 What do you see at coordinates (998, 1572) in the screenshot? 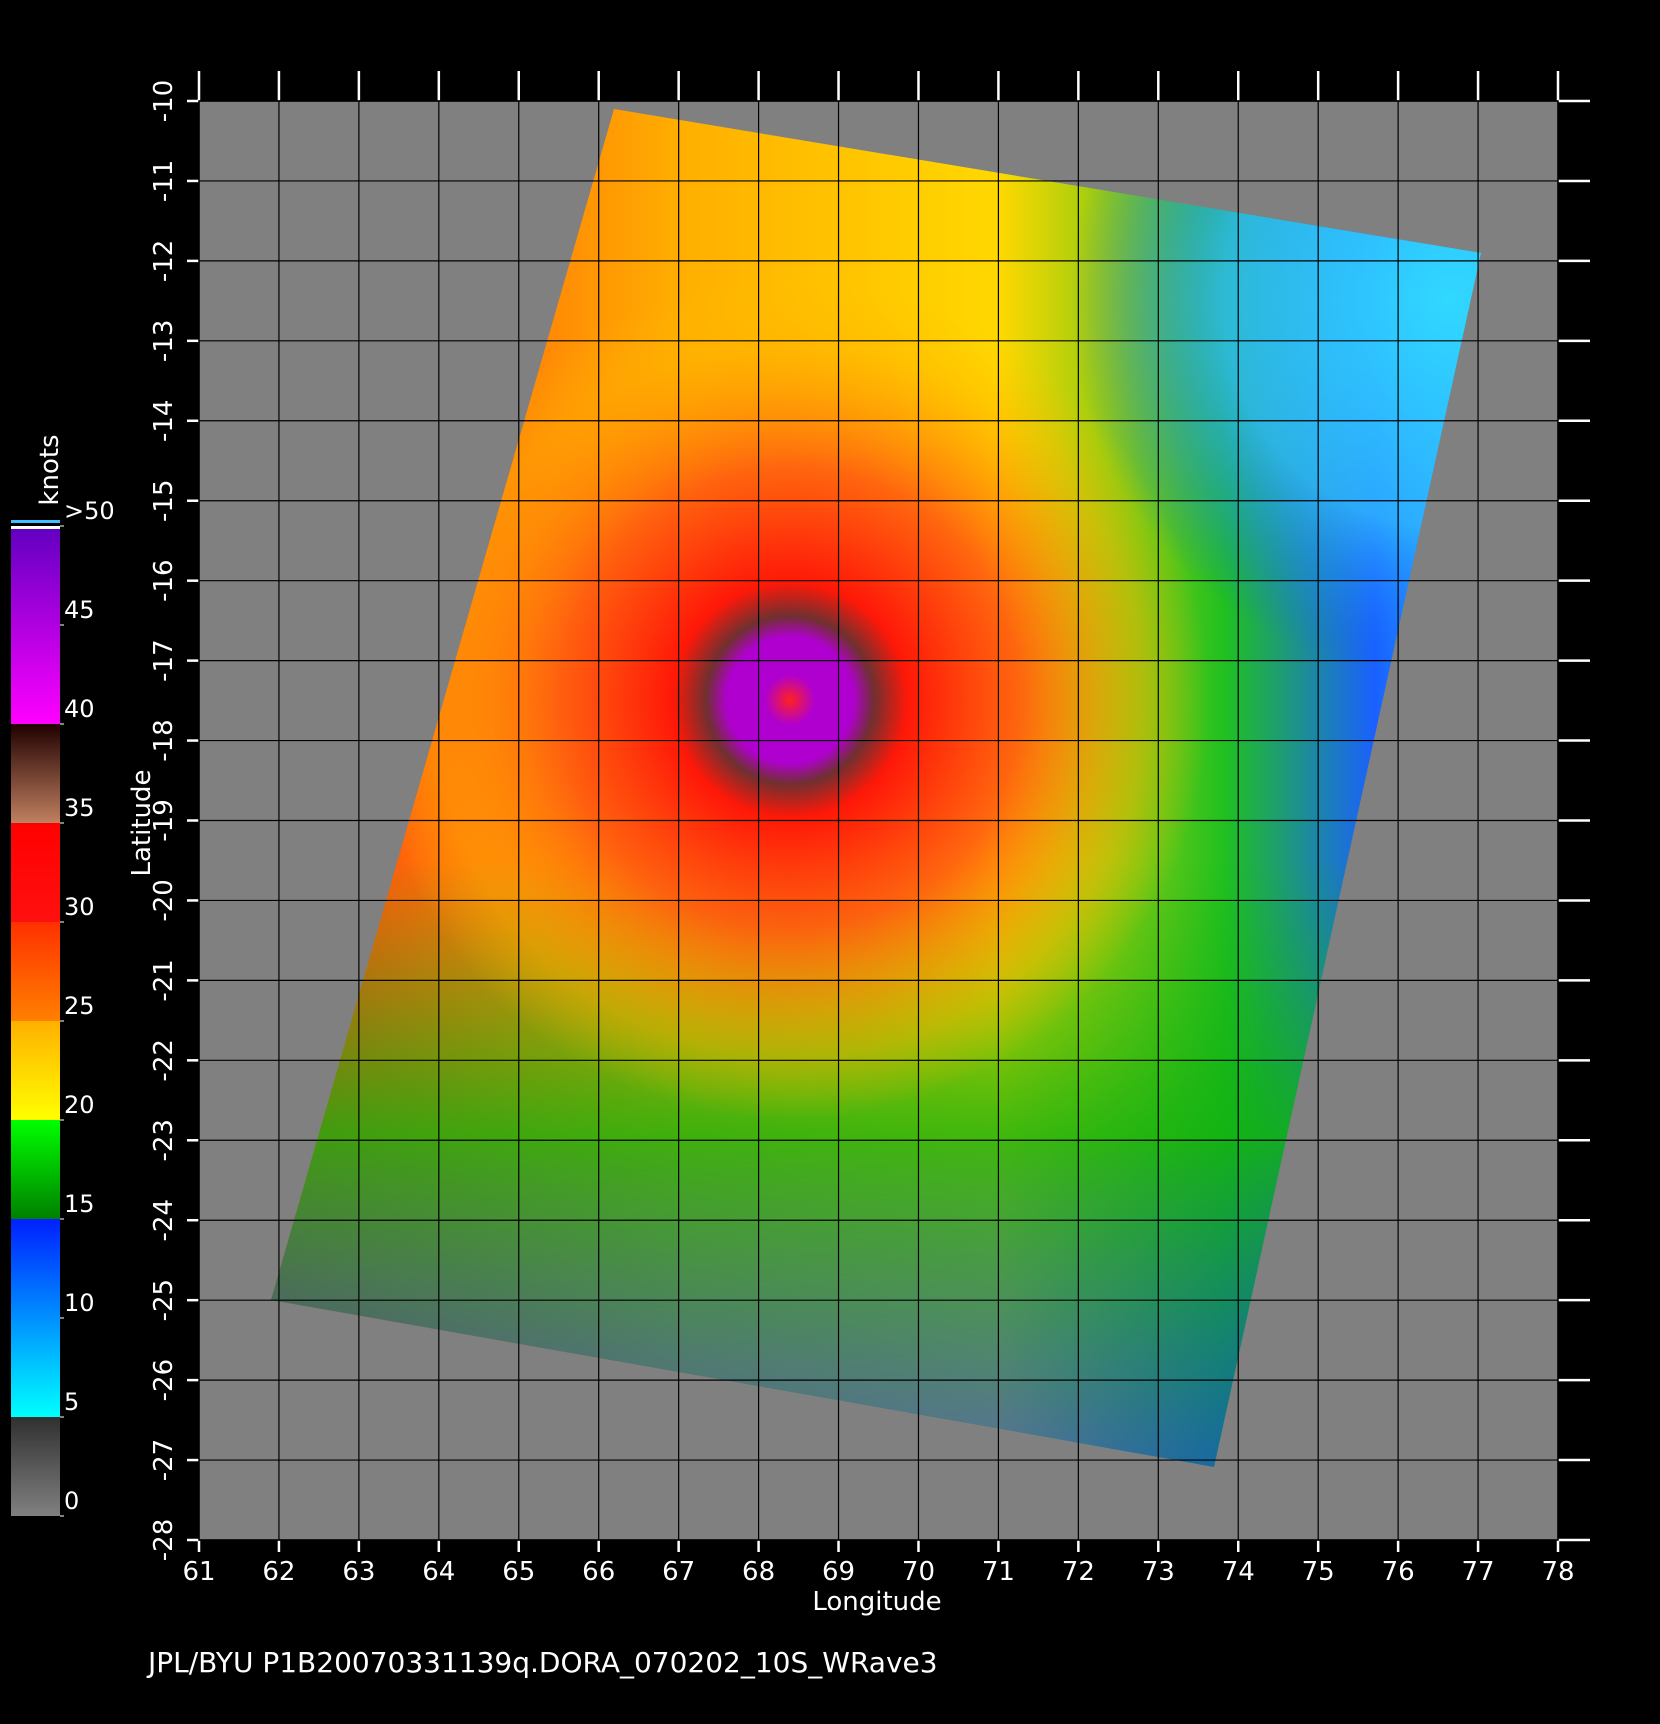
I see `x-tick-label: 71` at bounding box center [998, 1572].